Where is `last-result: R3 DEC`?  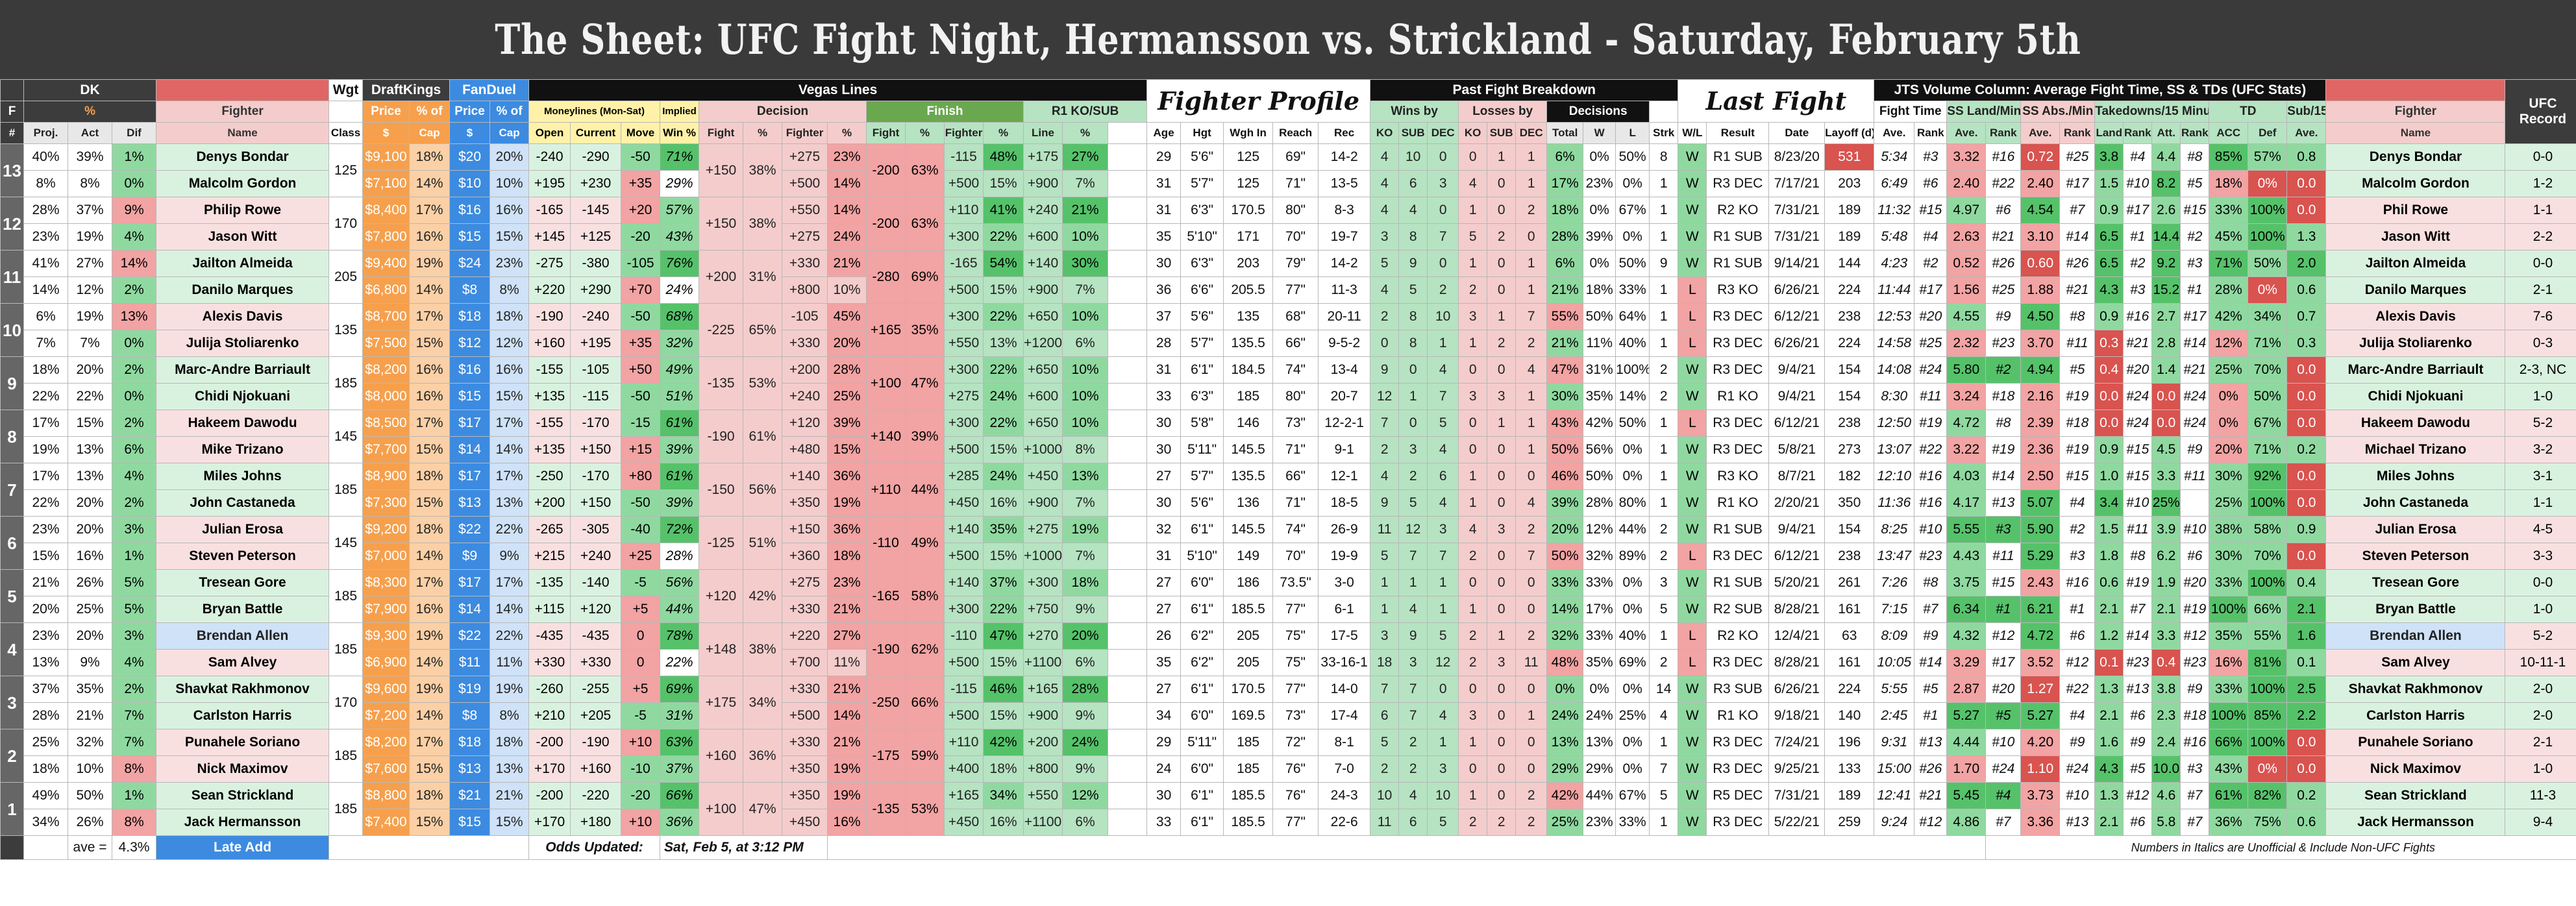 last-result: R3 DEC is located at coordinates (1738, 743).